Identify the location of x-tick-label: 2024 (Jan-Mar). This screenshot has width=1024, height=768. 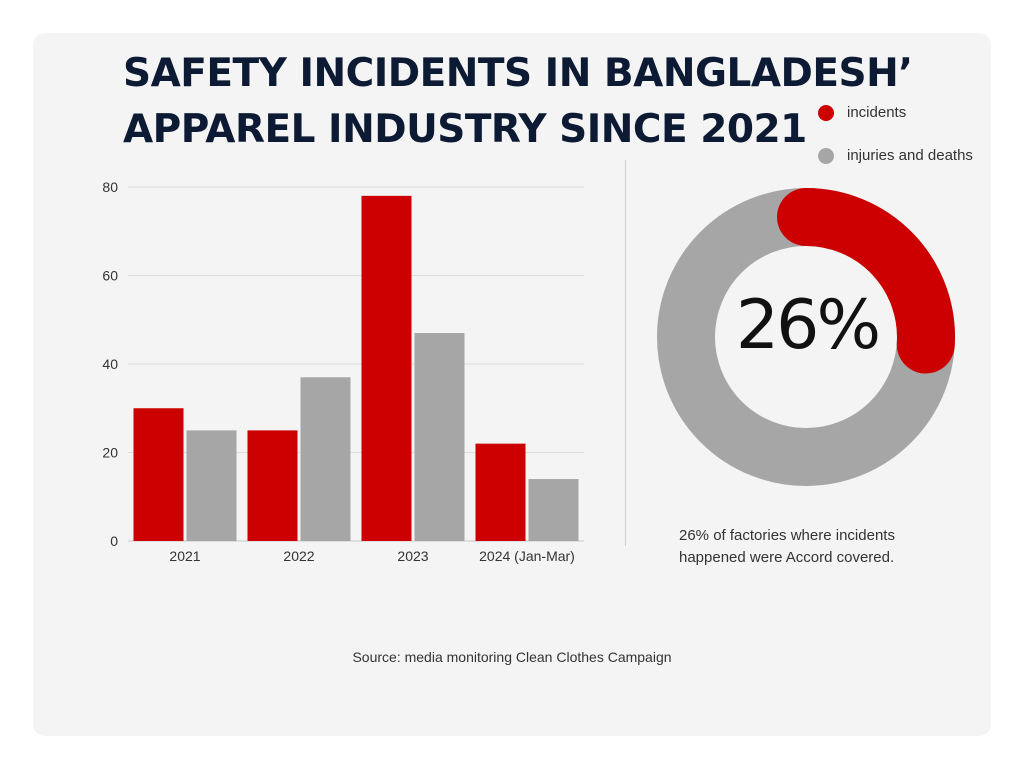
(527, 556).